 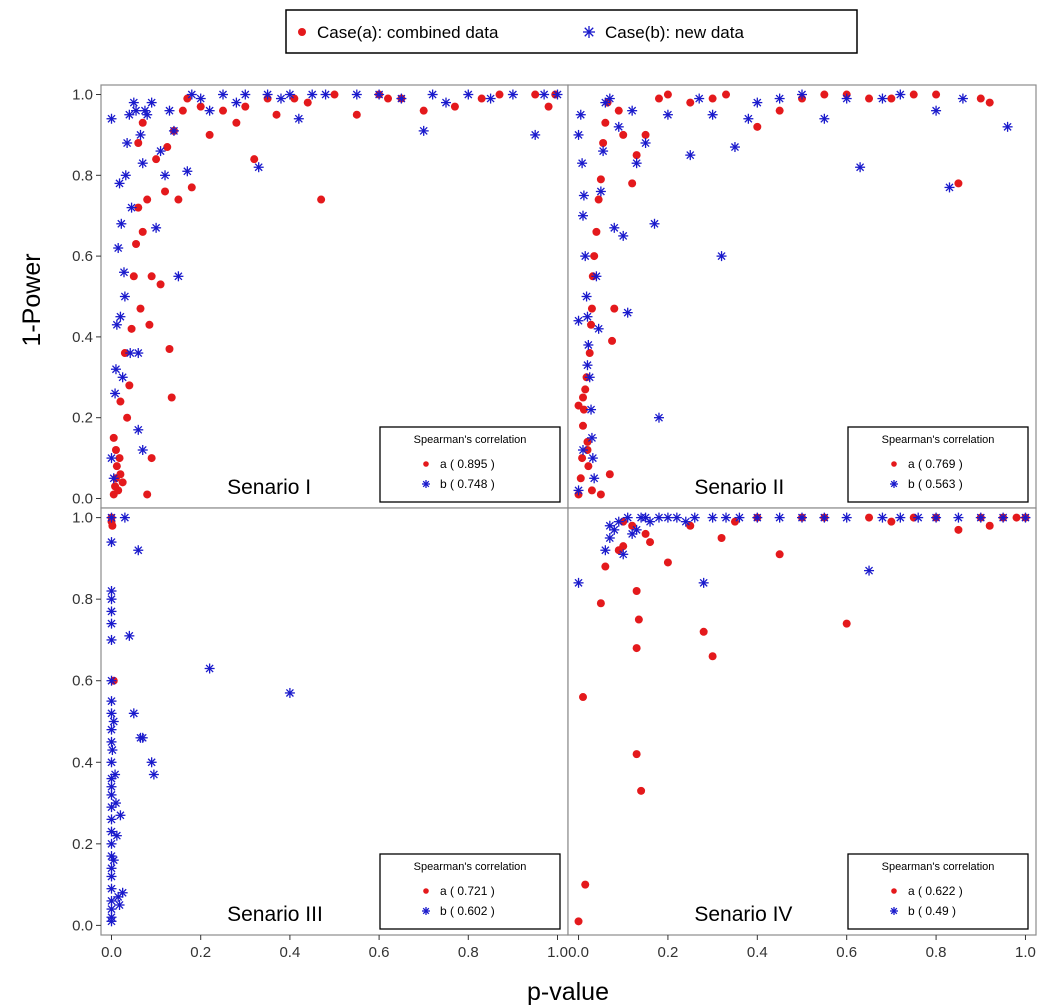 I want to click on y-tick-label: 1.0, so click(x=82, y=95).